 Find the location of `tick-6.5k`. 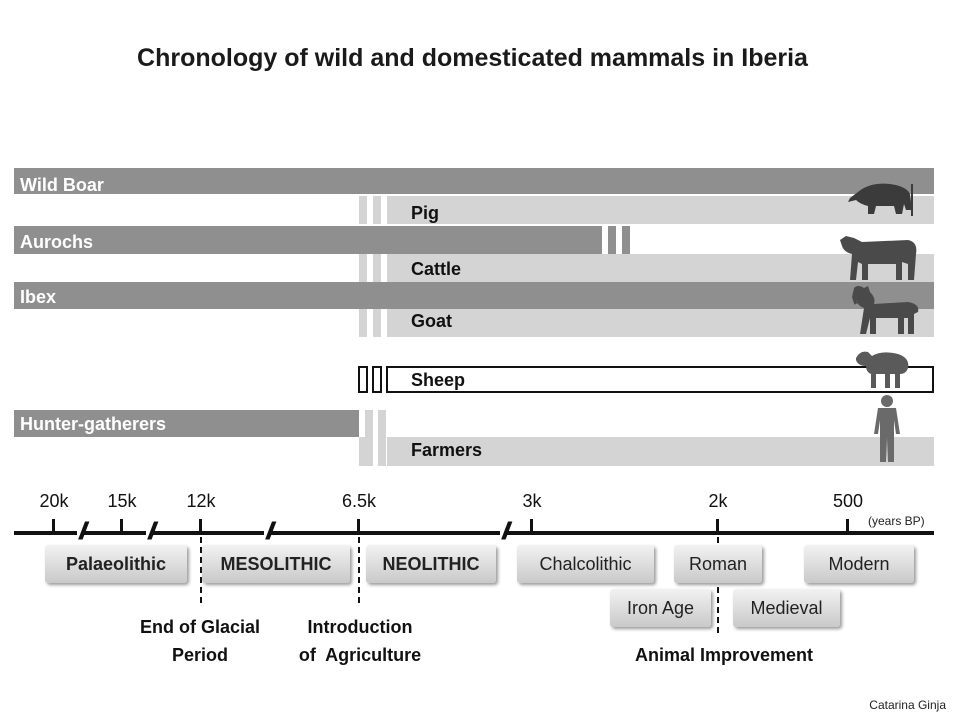

tick-6.5k is located at coordinates (358, 526).